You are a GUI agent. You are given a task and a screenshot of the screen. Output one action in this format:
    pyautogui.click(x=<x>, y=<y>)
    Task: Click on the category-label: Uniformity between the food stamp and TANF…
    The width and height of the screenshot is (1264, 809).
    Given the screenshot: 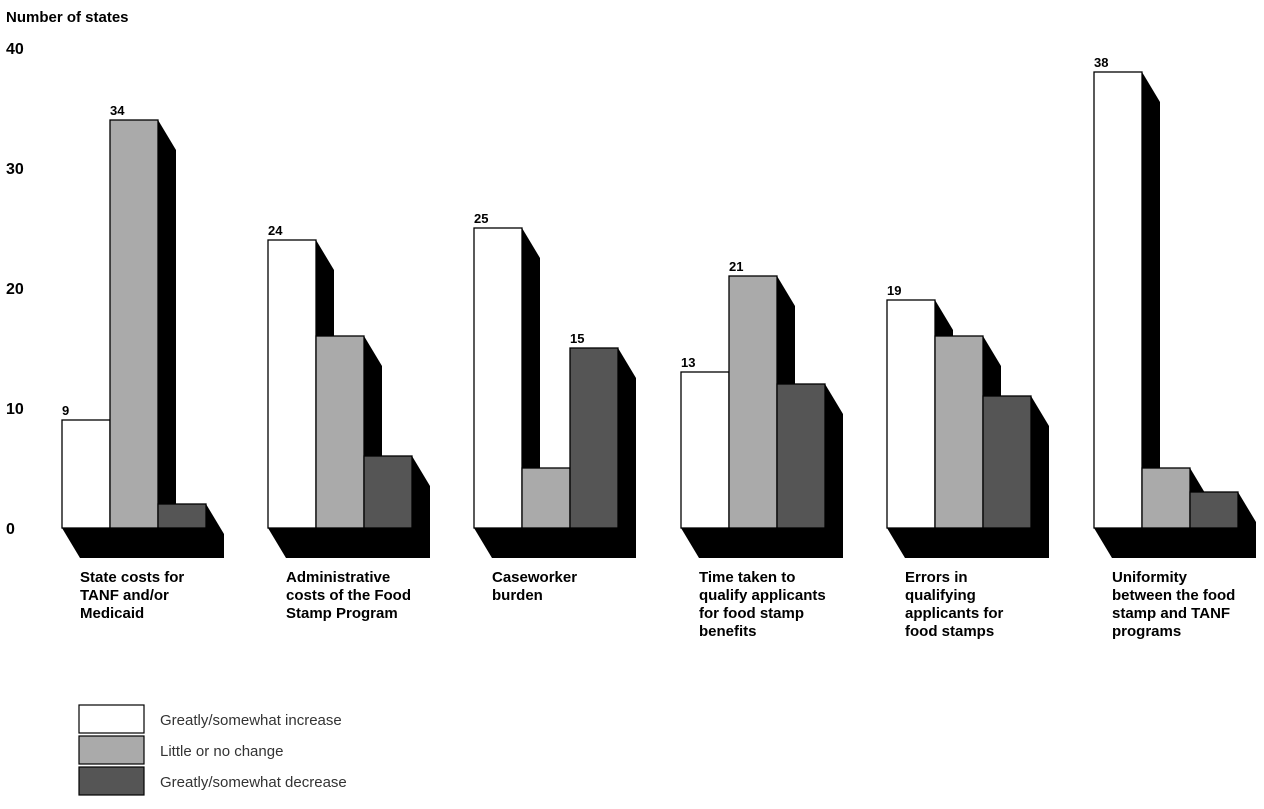 What is the action you would take?
    pyautogui.click(x=1173, y=604)
    